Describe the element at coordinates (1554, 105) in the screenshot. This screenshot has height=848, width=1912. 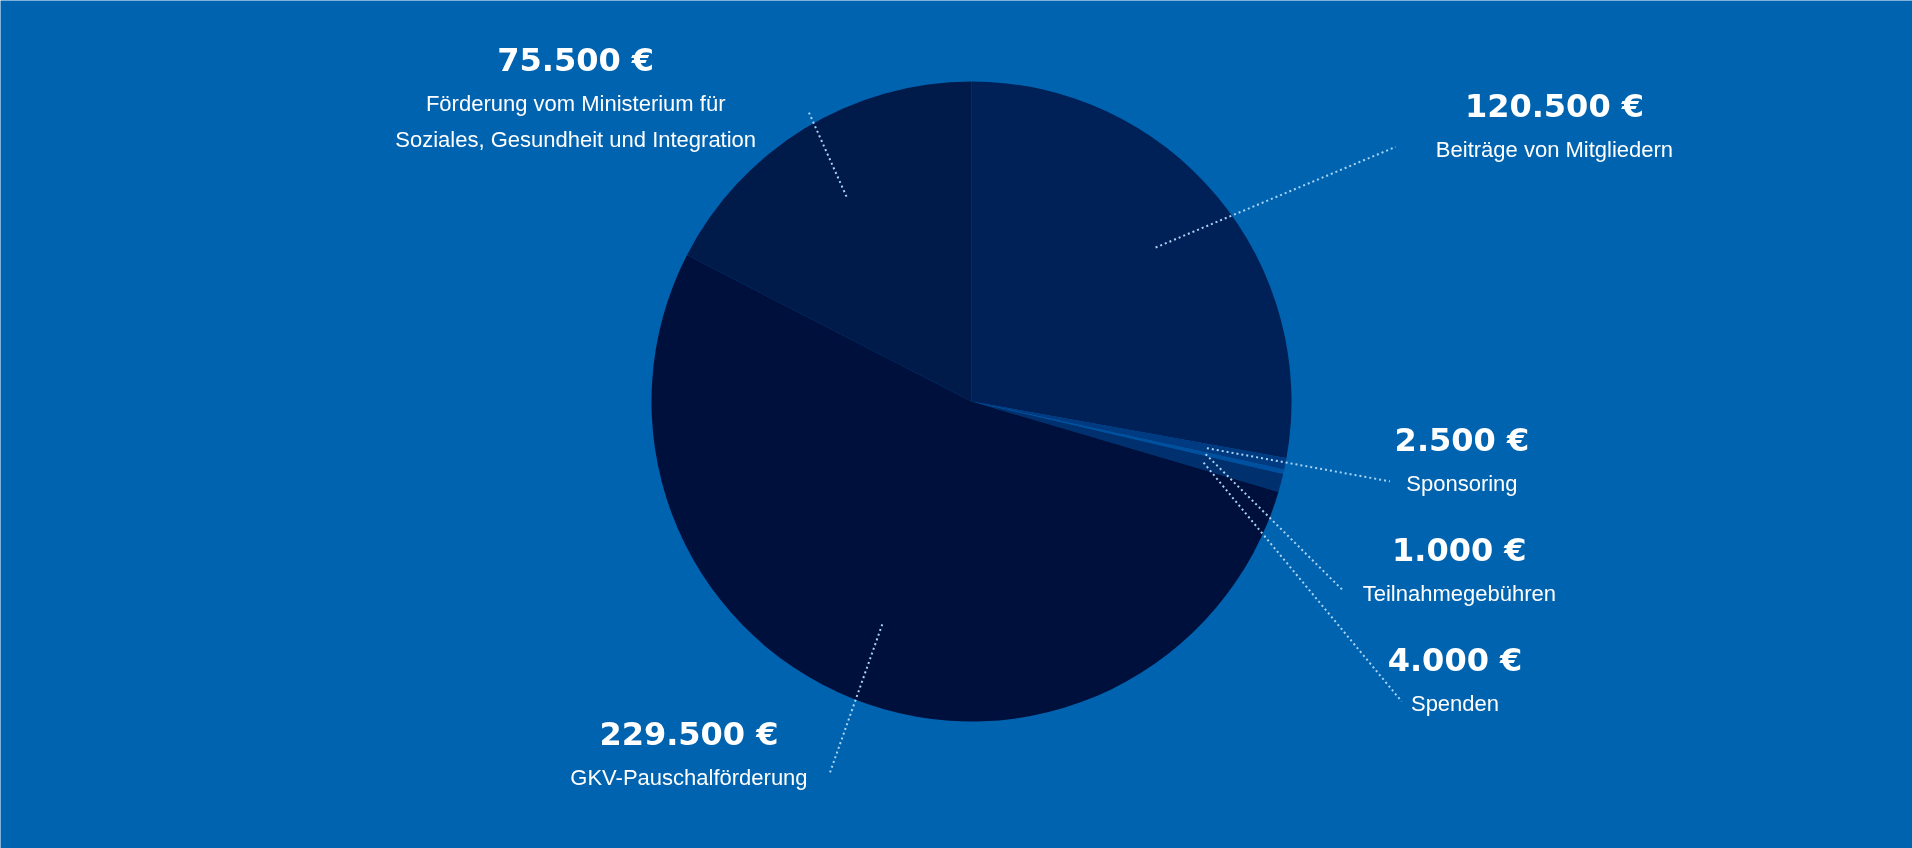
I see `data-label: 120.500 €` at that location.